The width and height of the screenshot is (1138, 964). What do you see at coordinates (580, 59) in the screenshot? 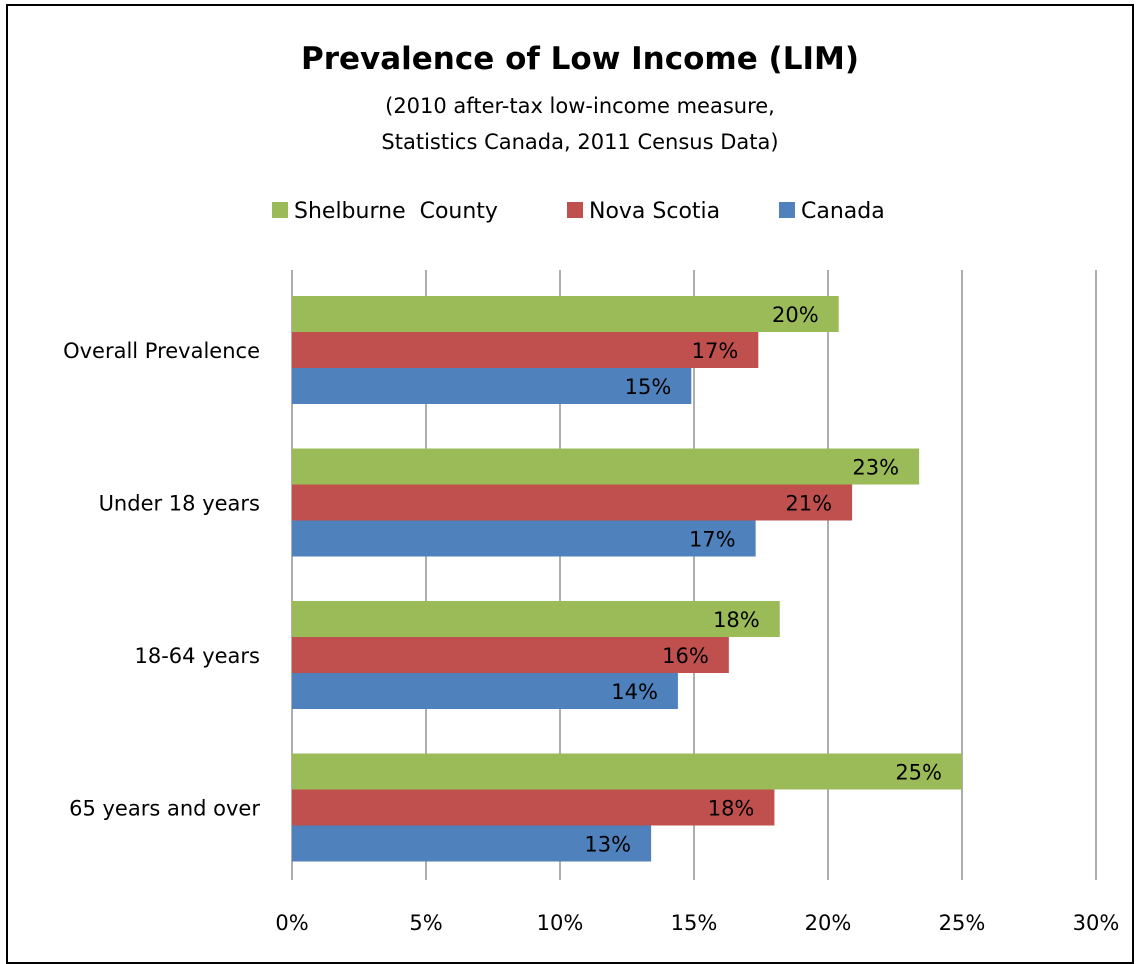
I see `chart-title: Prevalence of Low Income (LIM)` at bounding box center [580, 59].